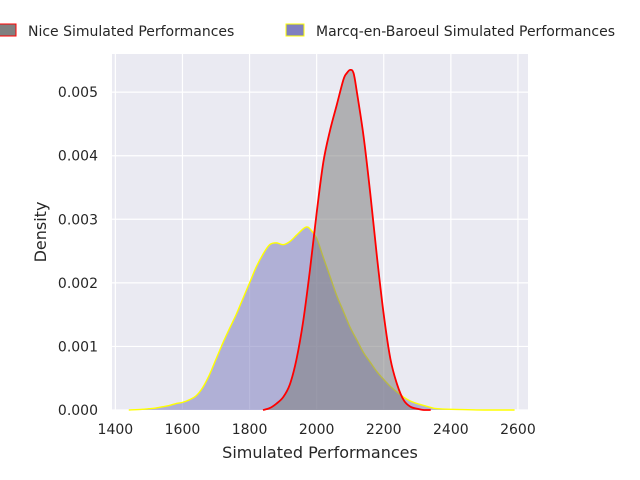 The width and height of the screenshot is (640, 480). I want to click on y-tick-label: 0.000, so click(78, 411).